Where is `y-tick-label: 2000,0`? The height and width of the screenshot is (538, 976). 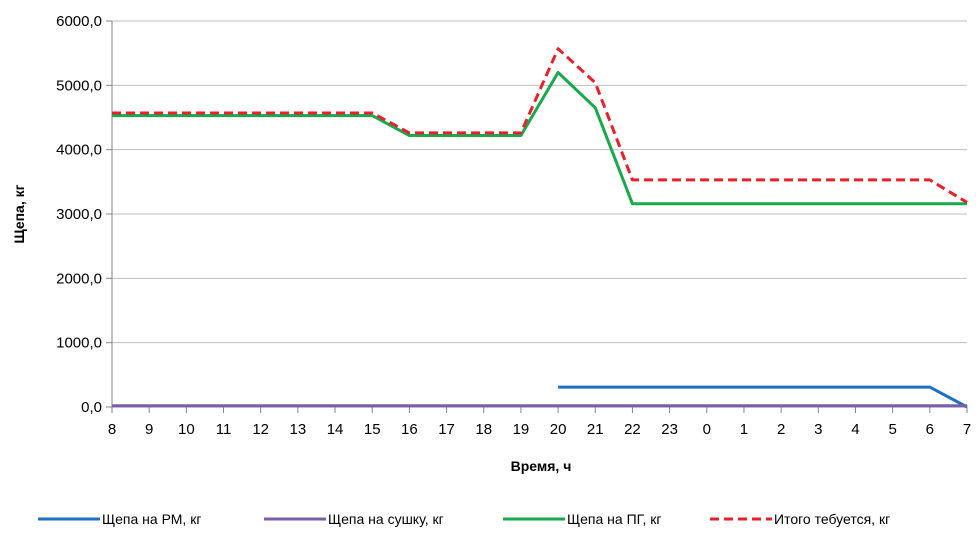 y-tick-label: 2000,0 is located at coordinates (79, 278).